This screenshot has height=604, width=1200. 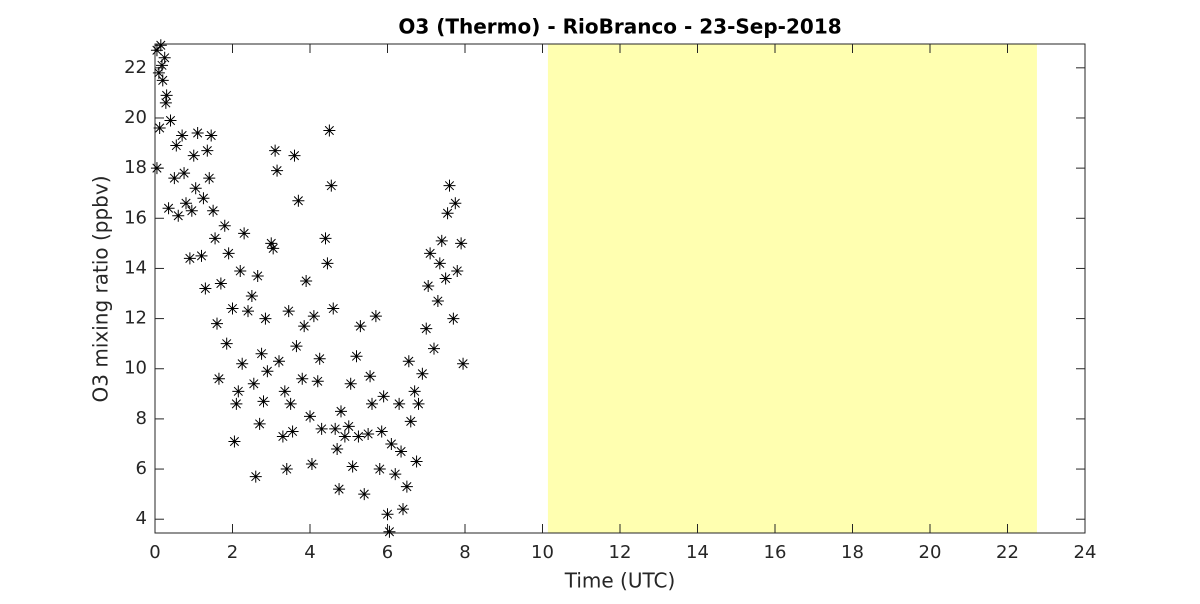 I want to click on y-tick-label: 10, so click(x=135, y=368).